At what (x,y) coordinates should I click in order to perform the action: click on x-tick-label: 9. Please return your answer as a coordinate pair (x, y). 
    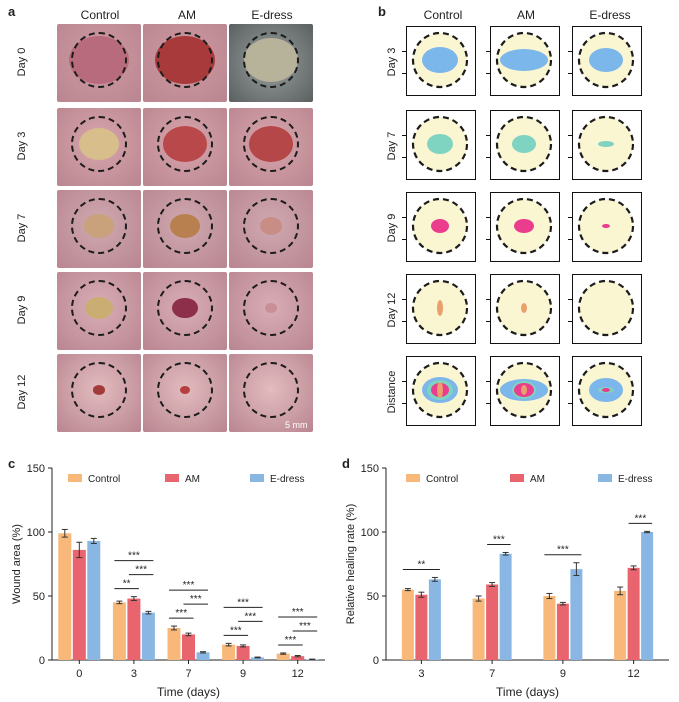
    Looking at the image, I should click on (243, 674).